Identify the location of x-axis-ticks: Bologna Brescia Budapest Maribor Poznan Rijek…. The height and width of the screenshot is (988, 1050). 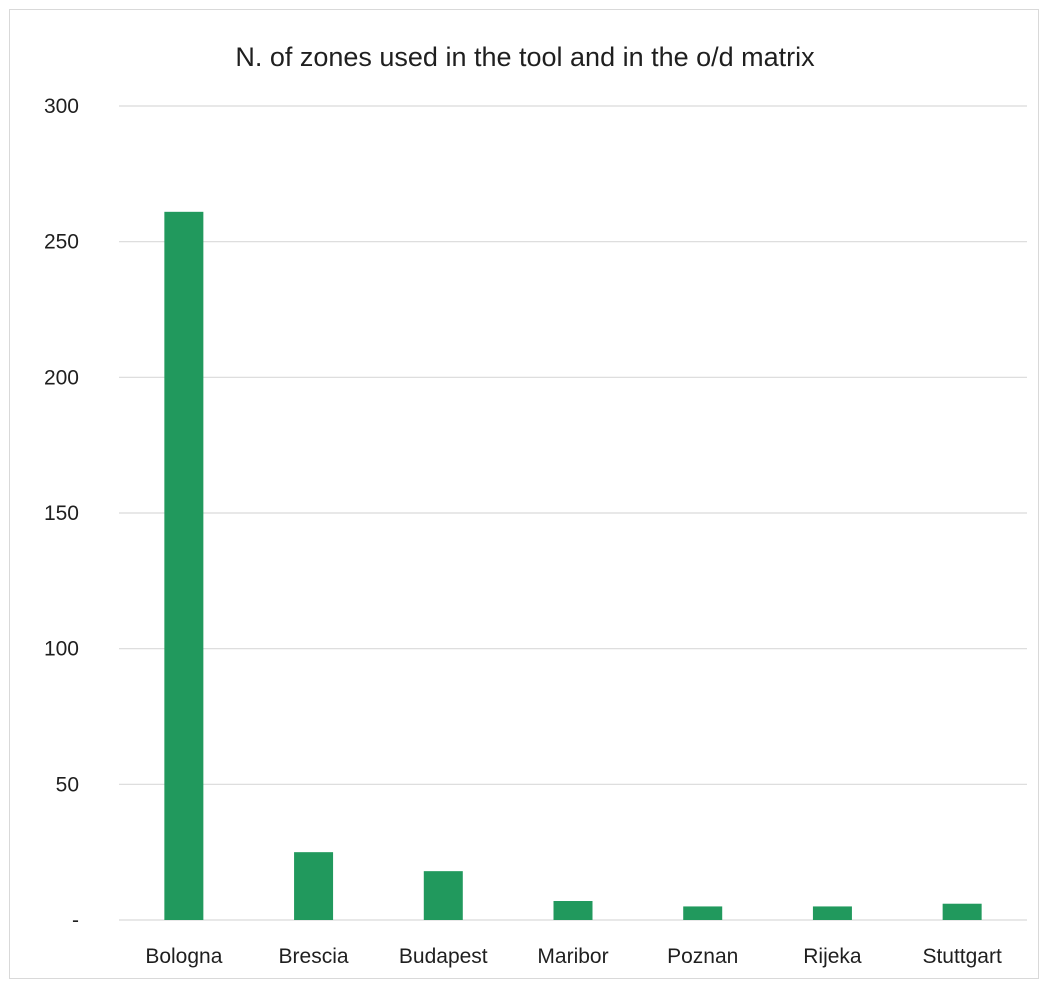
(573, 956).